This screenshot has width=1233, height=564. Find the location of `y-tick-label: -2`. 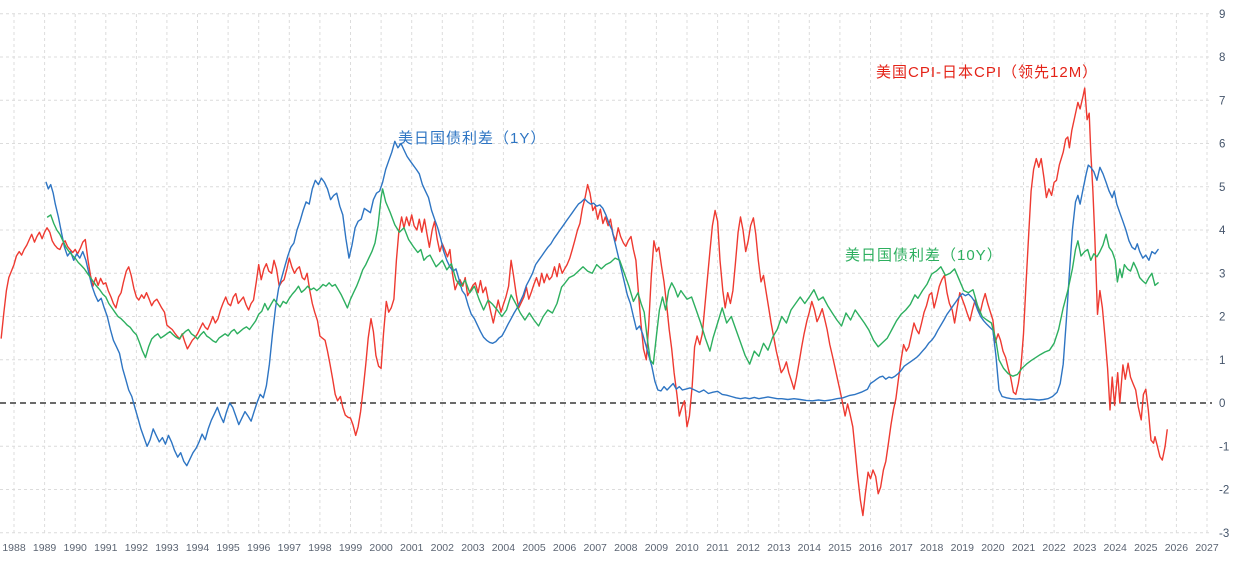

y-tick-label: -2 is located at coordinates (1224, 491).